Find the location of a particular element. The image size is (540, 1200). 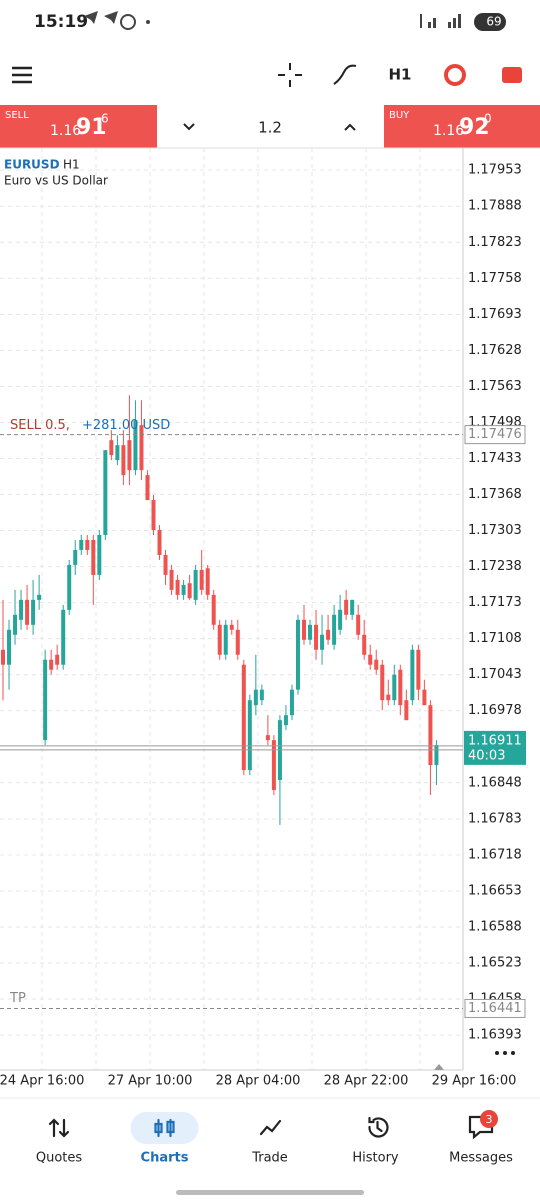

y-tick-label: 1.17108 is located at coordinates (495, 638).